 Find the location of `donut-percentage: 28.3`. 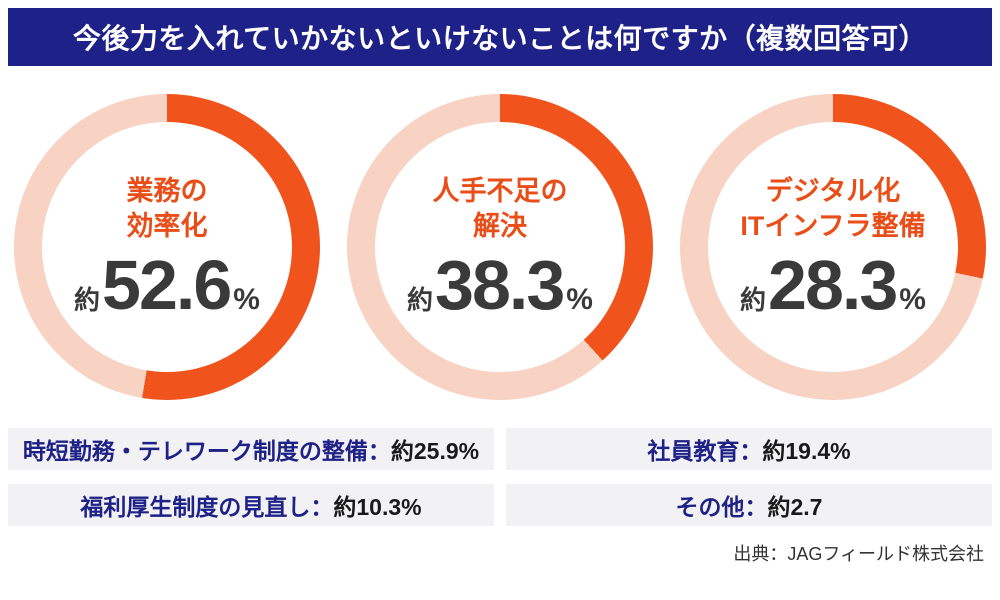

donut-percentage: 28.3 is located at coordinates (833, 285).